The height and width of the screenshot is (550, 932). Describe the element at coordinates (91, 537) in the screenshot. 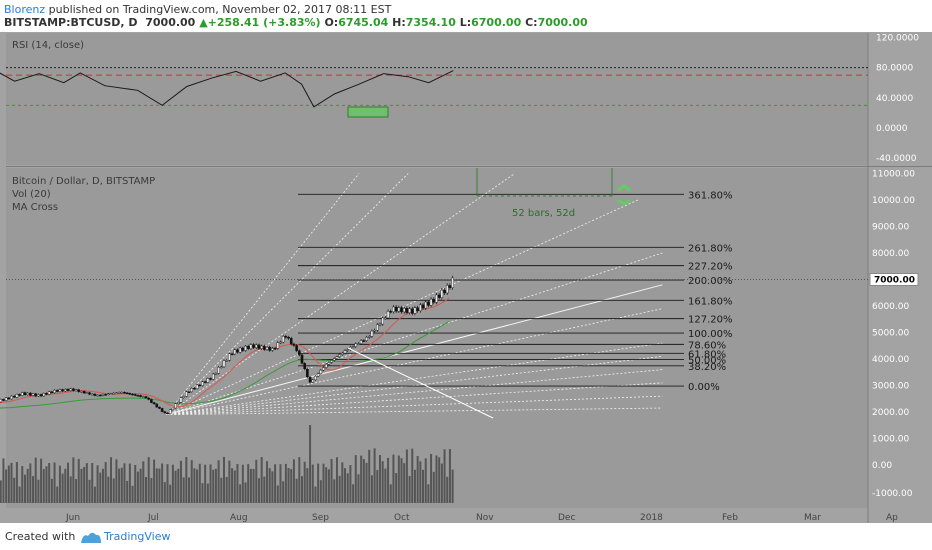

I see `tradingview-logo-icon` at that location.